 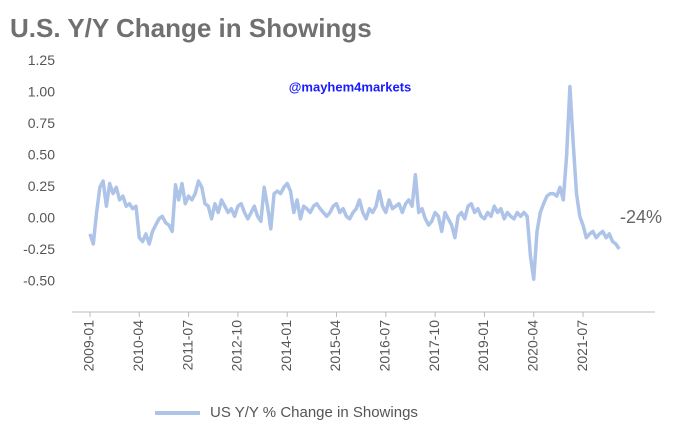 What do you see at coordinates (385, 346) in the screenshot?
I see `x-tick-label: 2016-07` at bounding box center [385, 346].